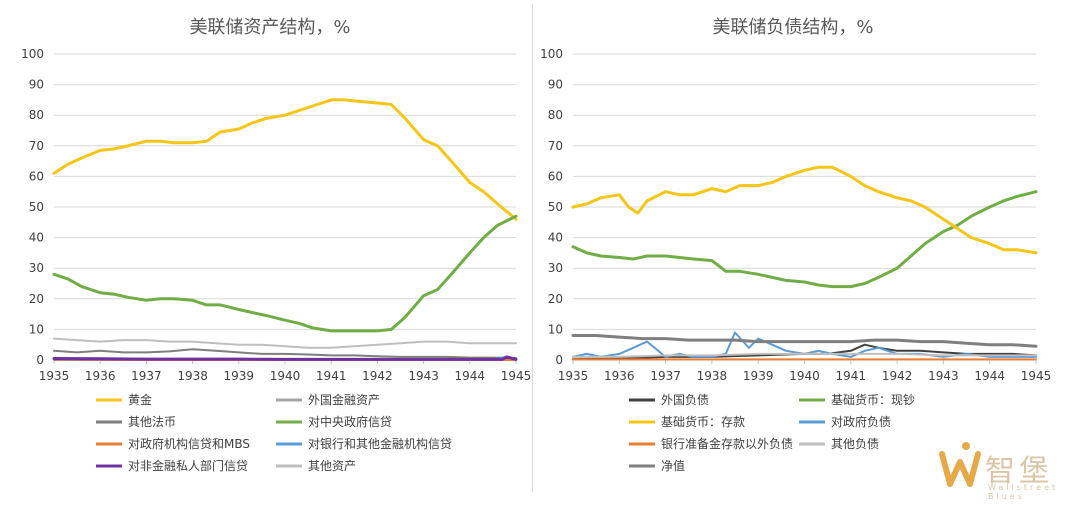 The image size is (1080, 508). What do you see at coordinates (344, 399) in the screenshot?
I see `legend-label-1: 外国金融资产` at bounding box center [344, 399].